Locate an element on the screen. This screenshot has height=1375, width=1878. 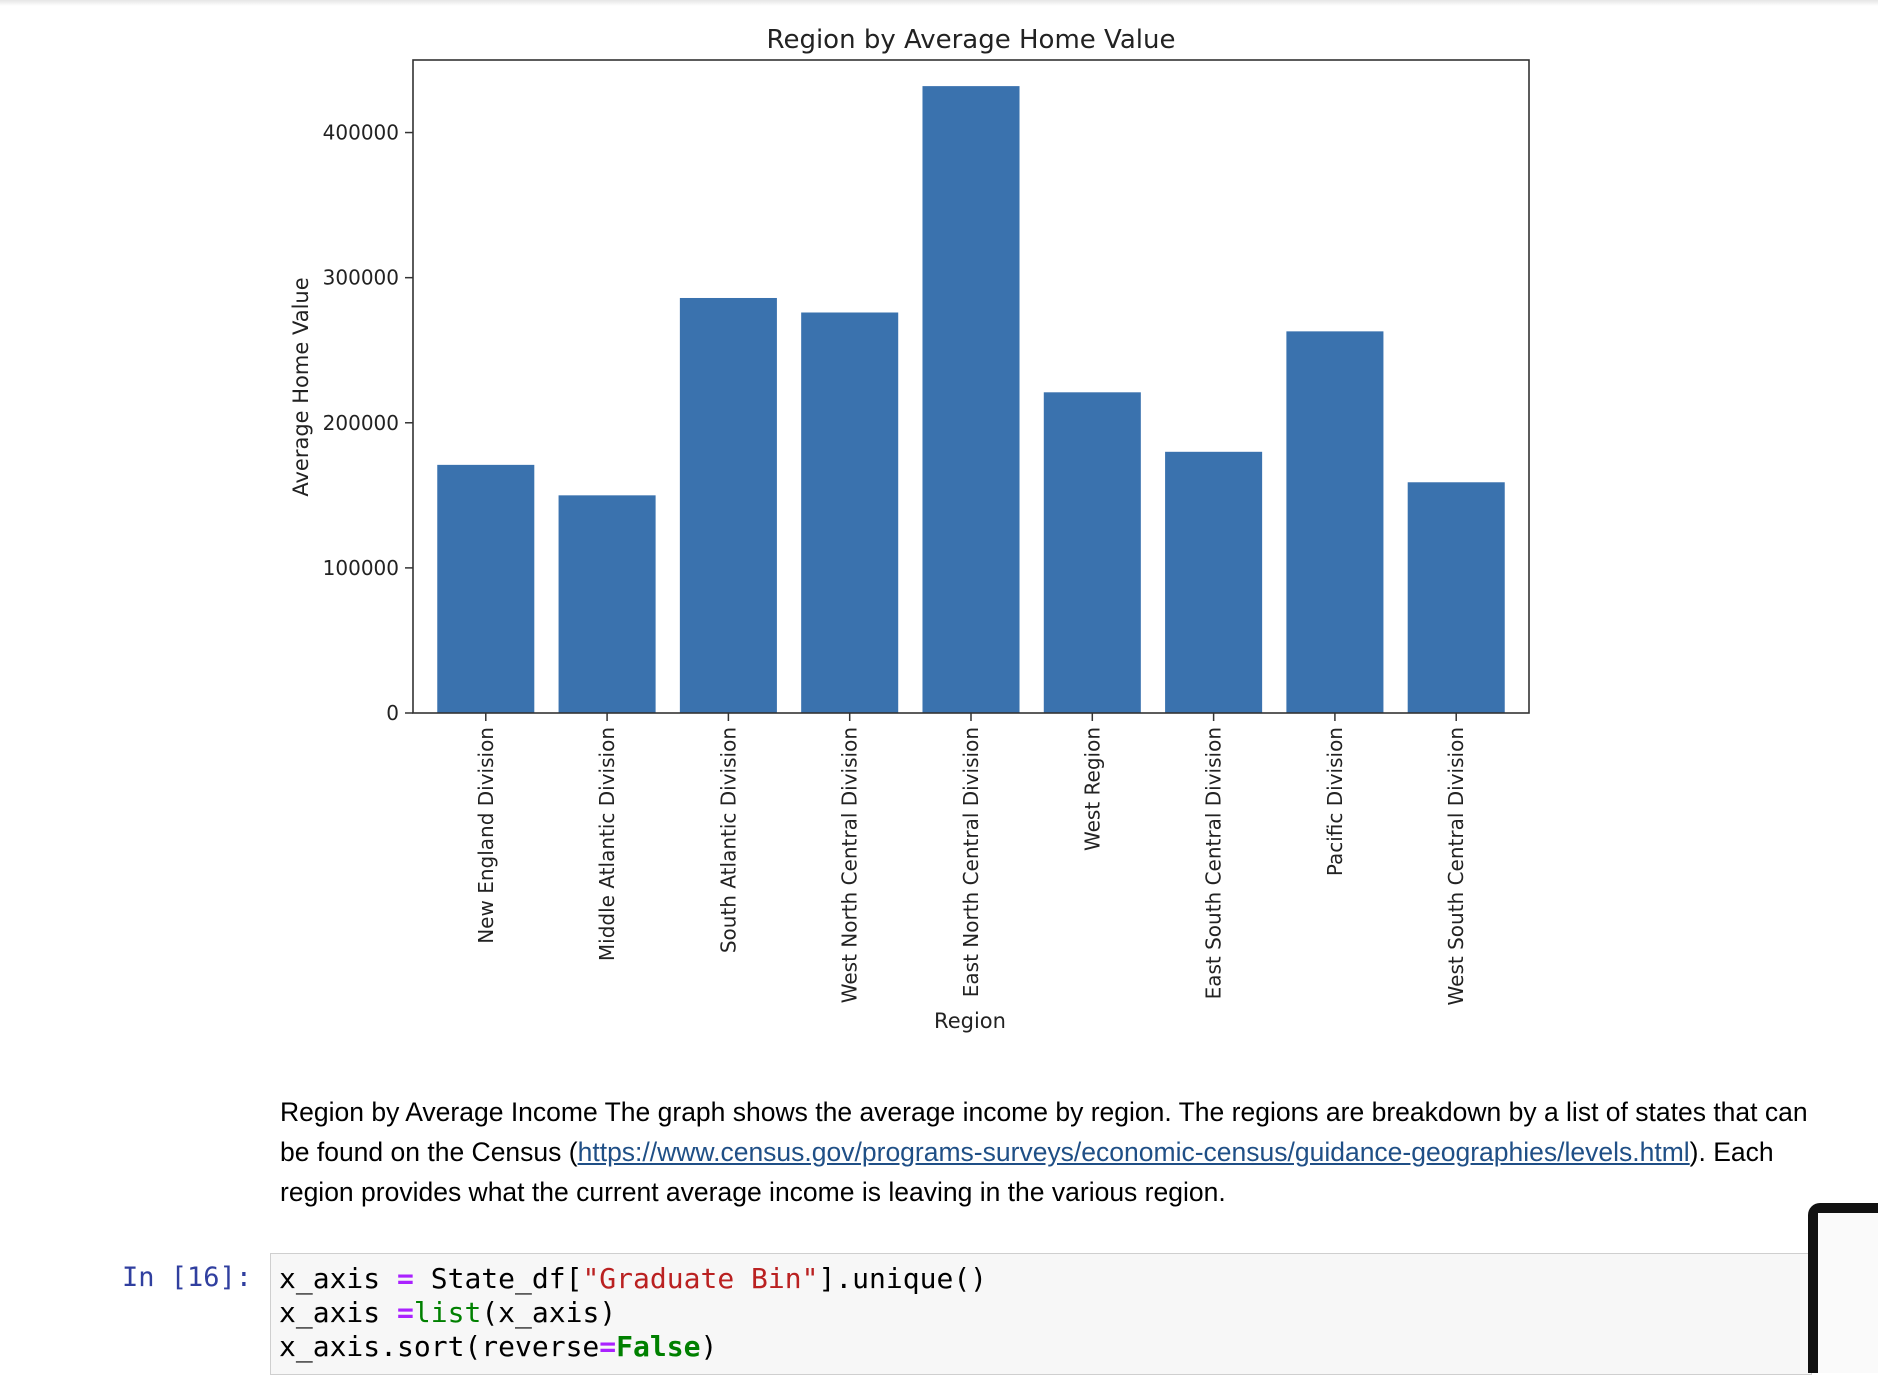
top-shadow is located at coordinates (939, 3).